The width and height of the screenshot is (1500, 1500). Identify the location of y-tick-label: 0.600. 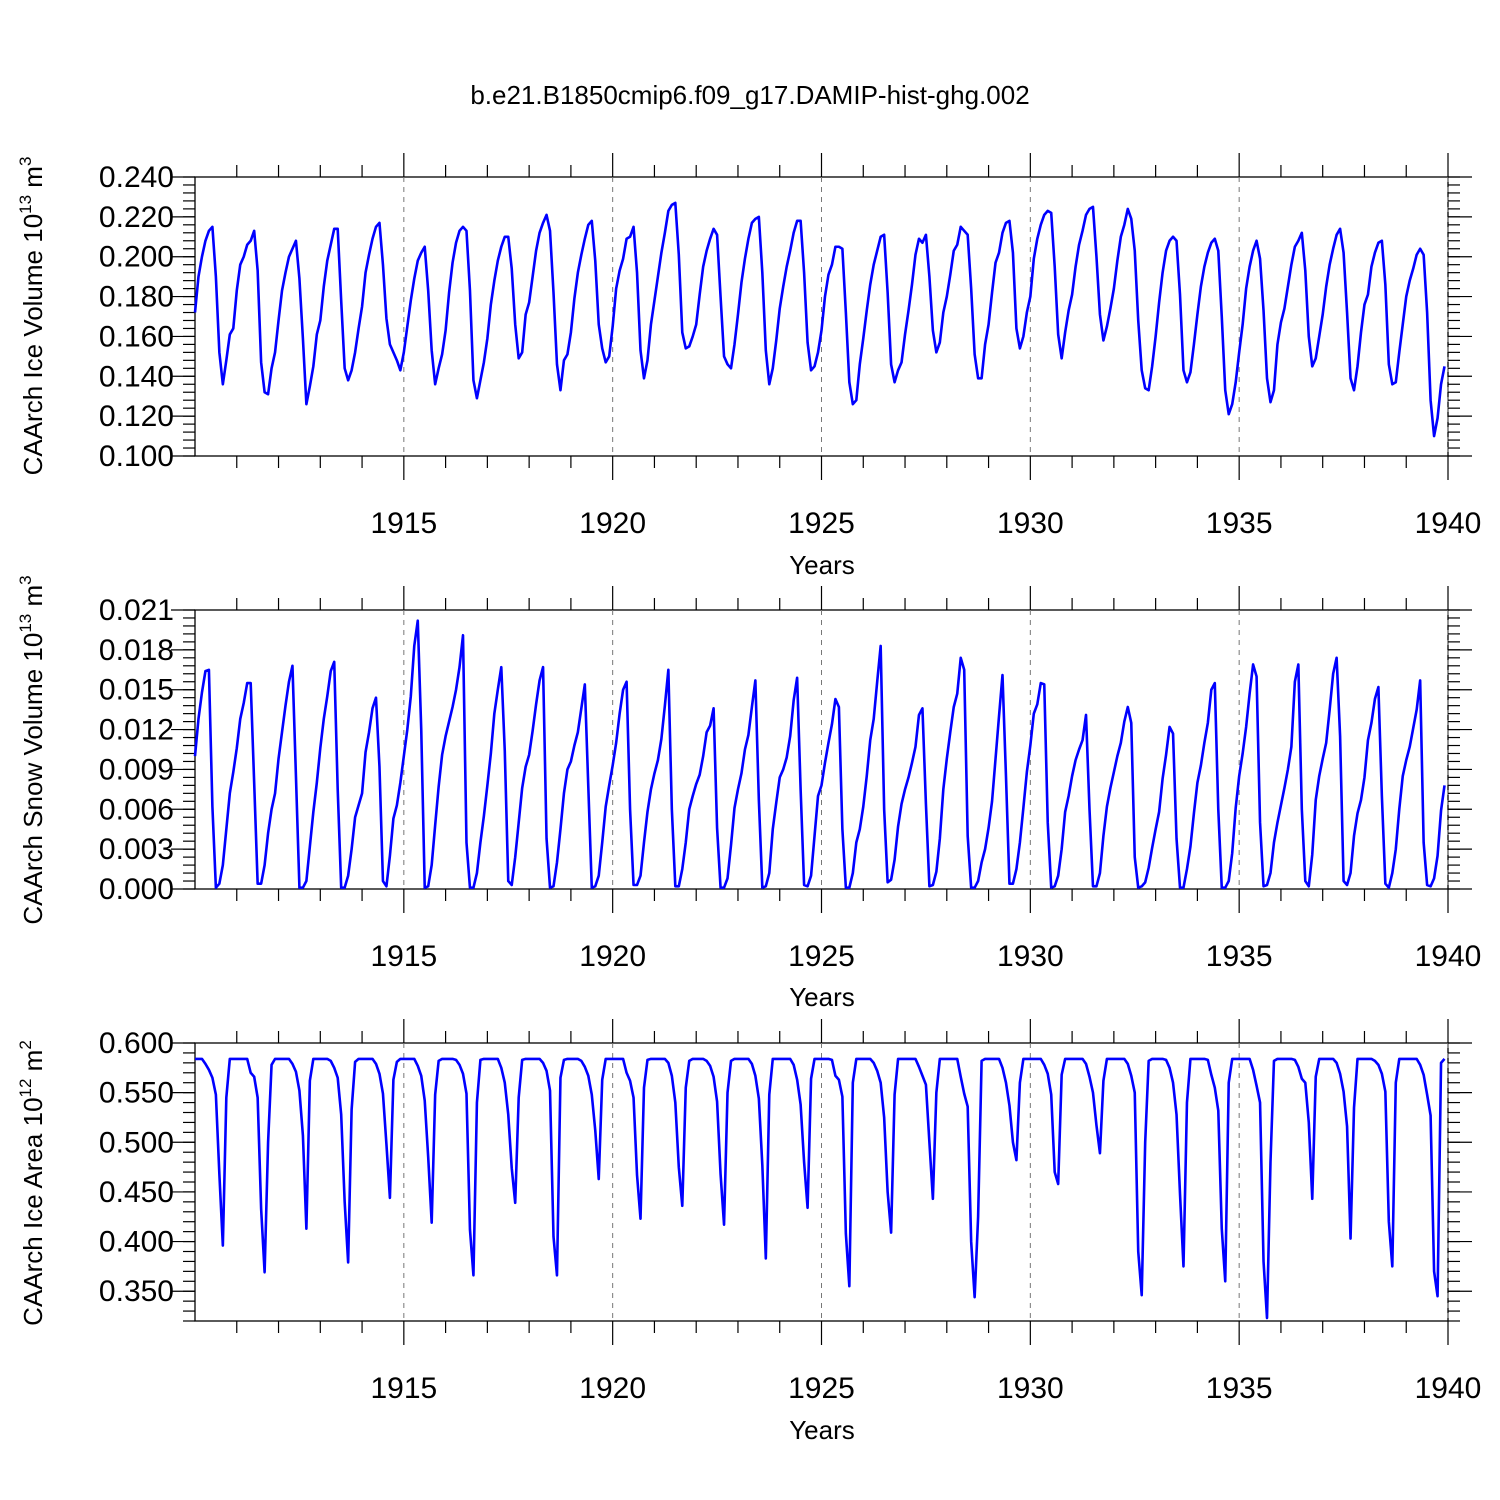
(136, 1043).